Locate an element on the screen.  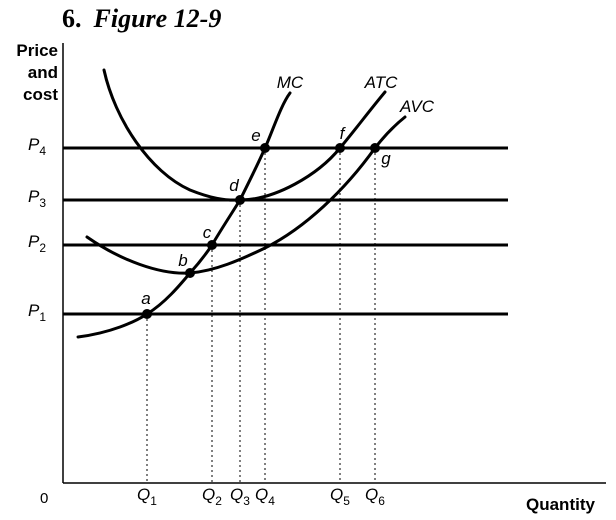
y-axis-label-line: cost is located at coordinates (40, 94).